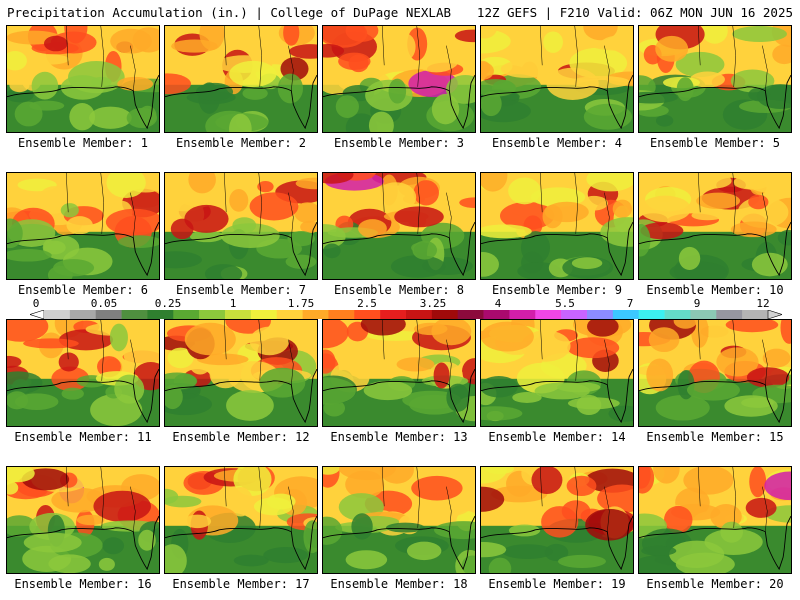 The image size is (800, 600). What do you see at coordinates (241, 437) in the screenshot?
I see `panel-label: Ensemble Member: 12` at bounding box center [241, 437].